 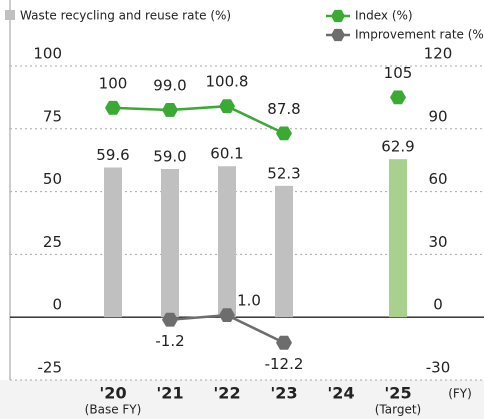 I want to click on y2-tick-label: 60, so click(x=437, y=179).